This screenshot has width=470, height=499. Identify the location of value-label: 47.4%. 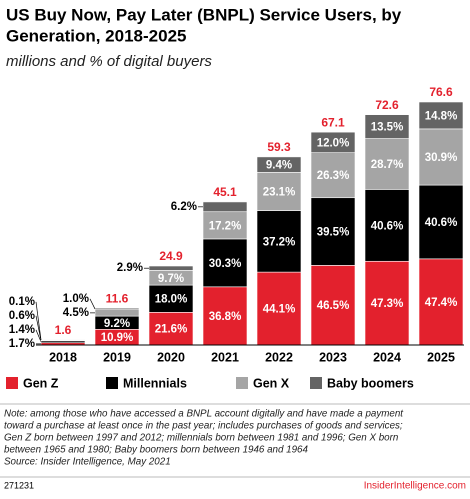
(441, 303).